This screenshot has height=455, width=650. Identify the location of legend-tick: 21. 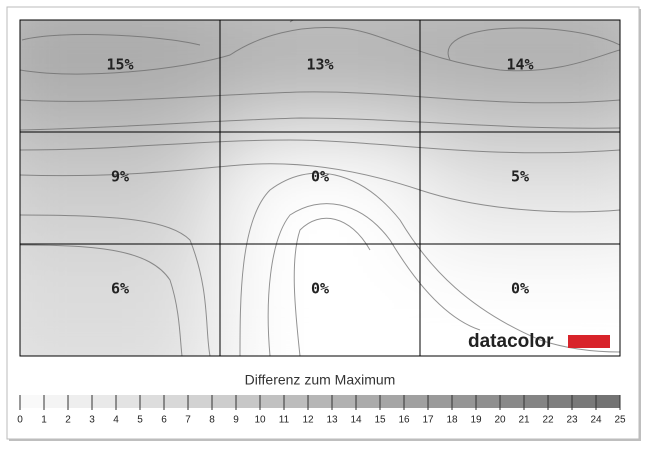
(524, 420).